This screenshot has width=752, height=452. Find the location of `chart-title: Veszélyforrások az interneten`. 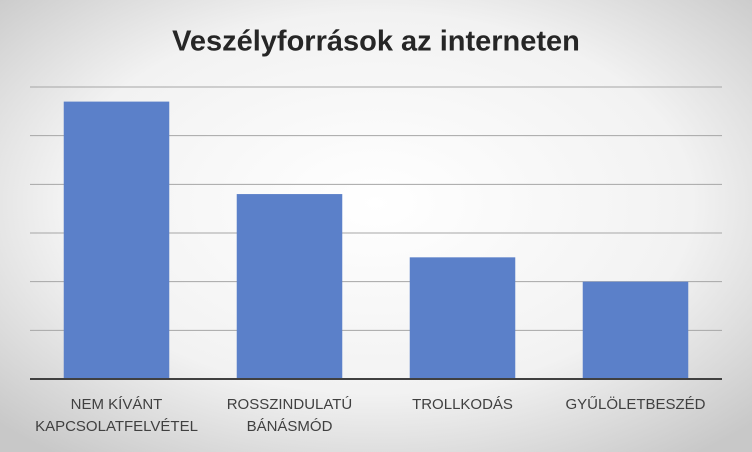

chart-title: Veszélyforrások az interneten is located at coordinates (376, 42).